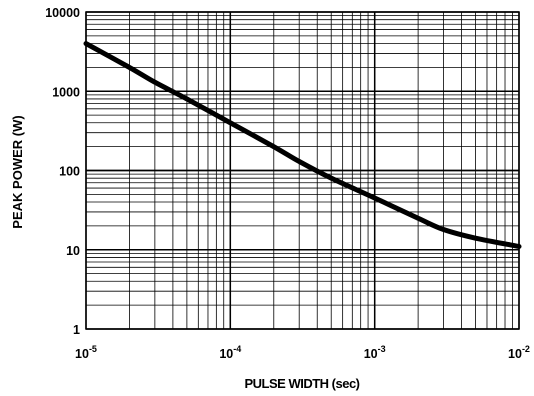 Image resolution: width=534 pixels, height=396 pixels. Describe the element at coordinates (17, 171) in the screenshot. I see `y-axis-label: PEAK POWER (W)` at that location.